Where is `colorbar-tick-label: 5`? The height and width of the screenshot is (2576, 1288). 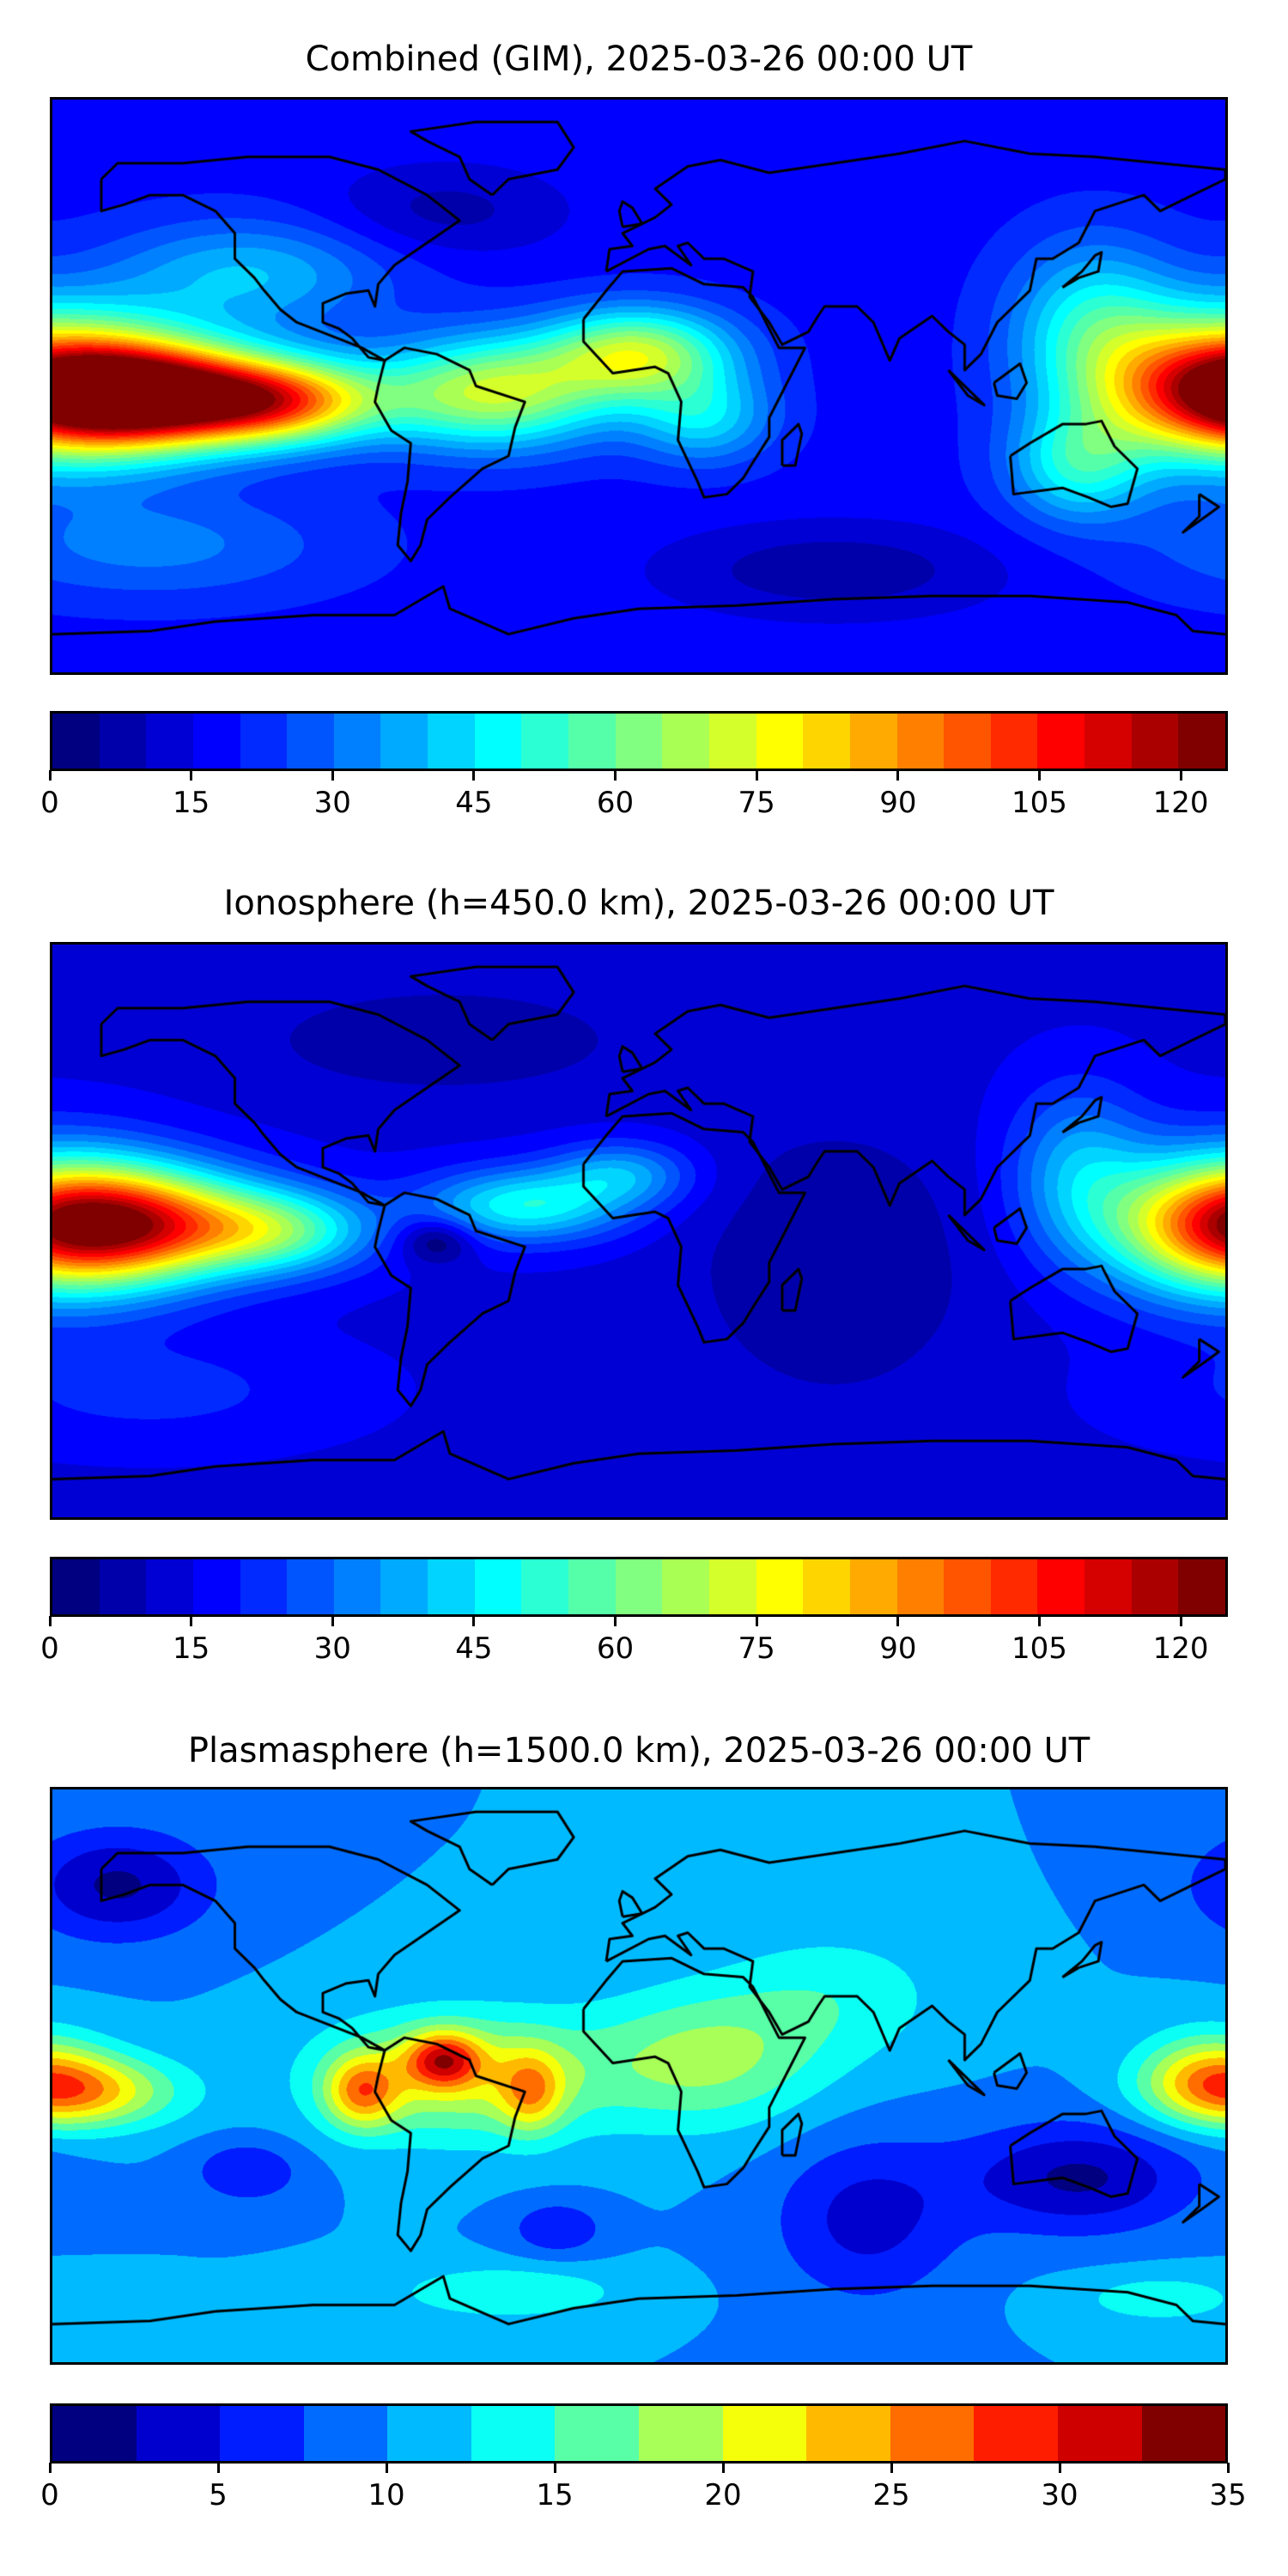
colorbar-tick-label: 5 is located at coordinates (218, 2495).